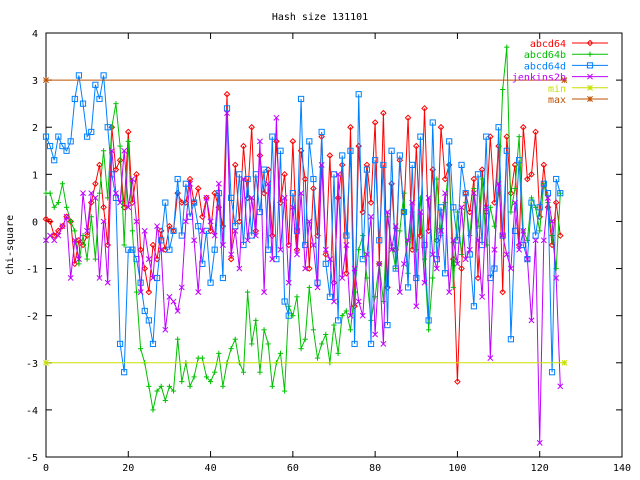  What do you see at coordinates (564, 80) in the screenshot?
I see `data-point-max` at bounding box center [564, 80].